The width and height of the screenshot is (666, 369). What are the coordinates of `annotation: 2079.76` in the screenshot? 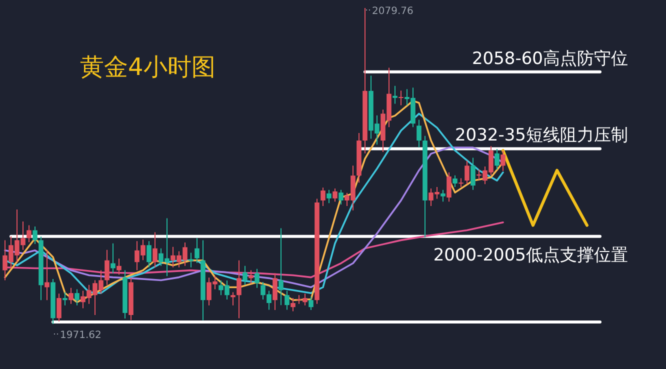 It's located at (393, 11).